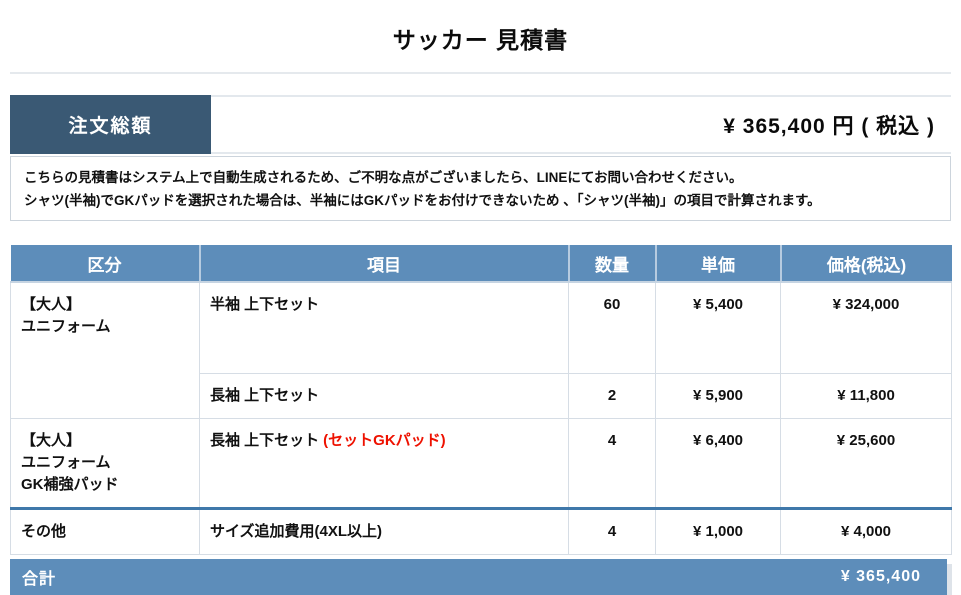 The width and height of the screenshot is (961, 595). I want to click on grand-total-value: ¥ 365,400, so click(880, 576).